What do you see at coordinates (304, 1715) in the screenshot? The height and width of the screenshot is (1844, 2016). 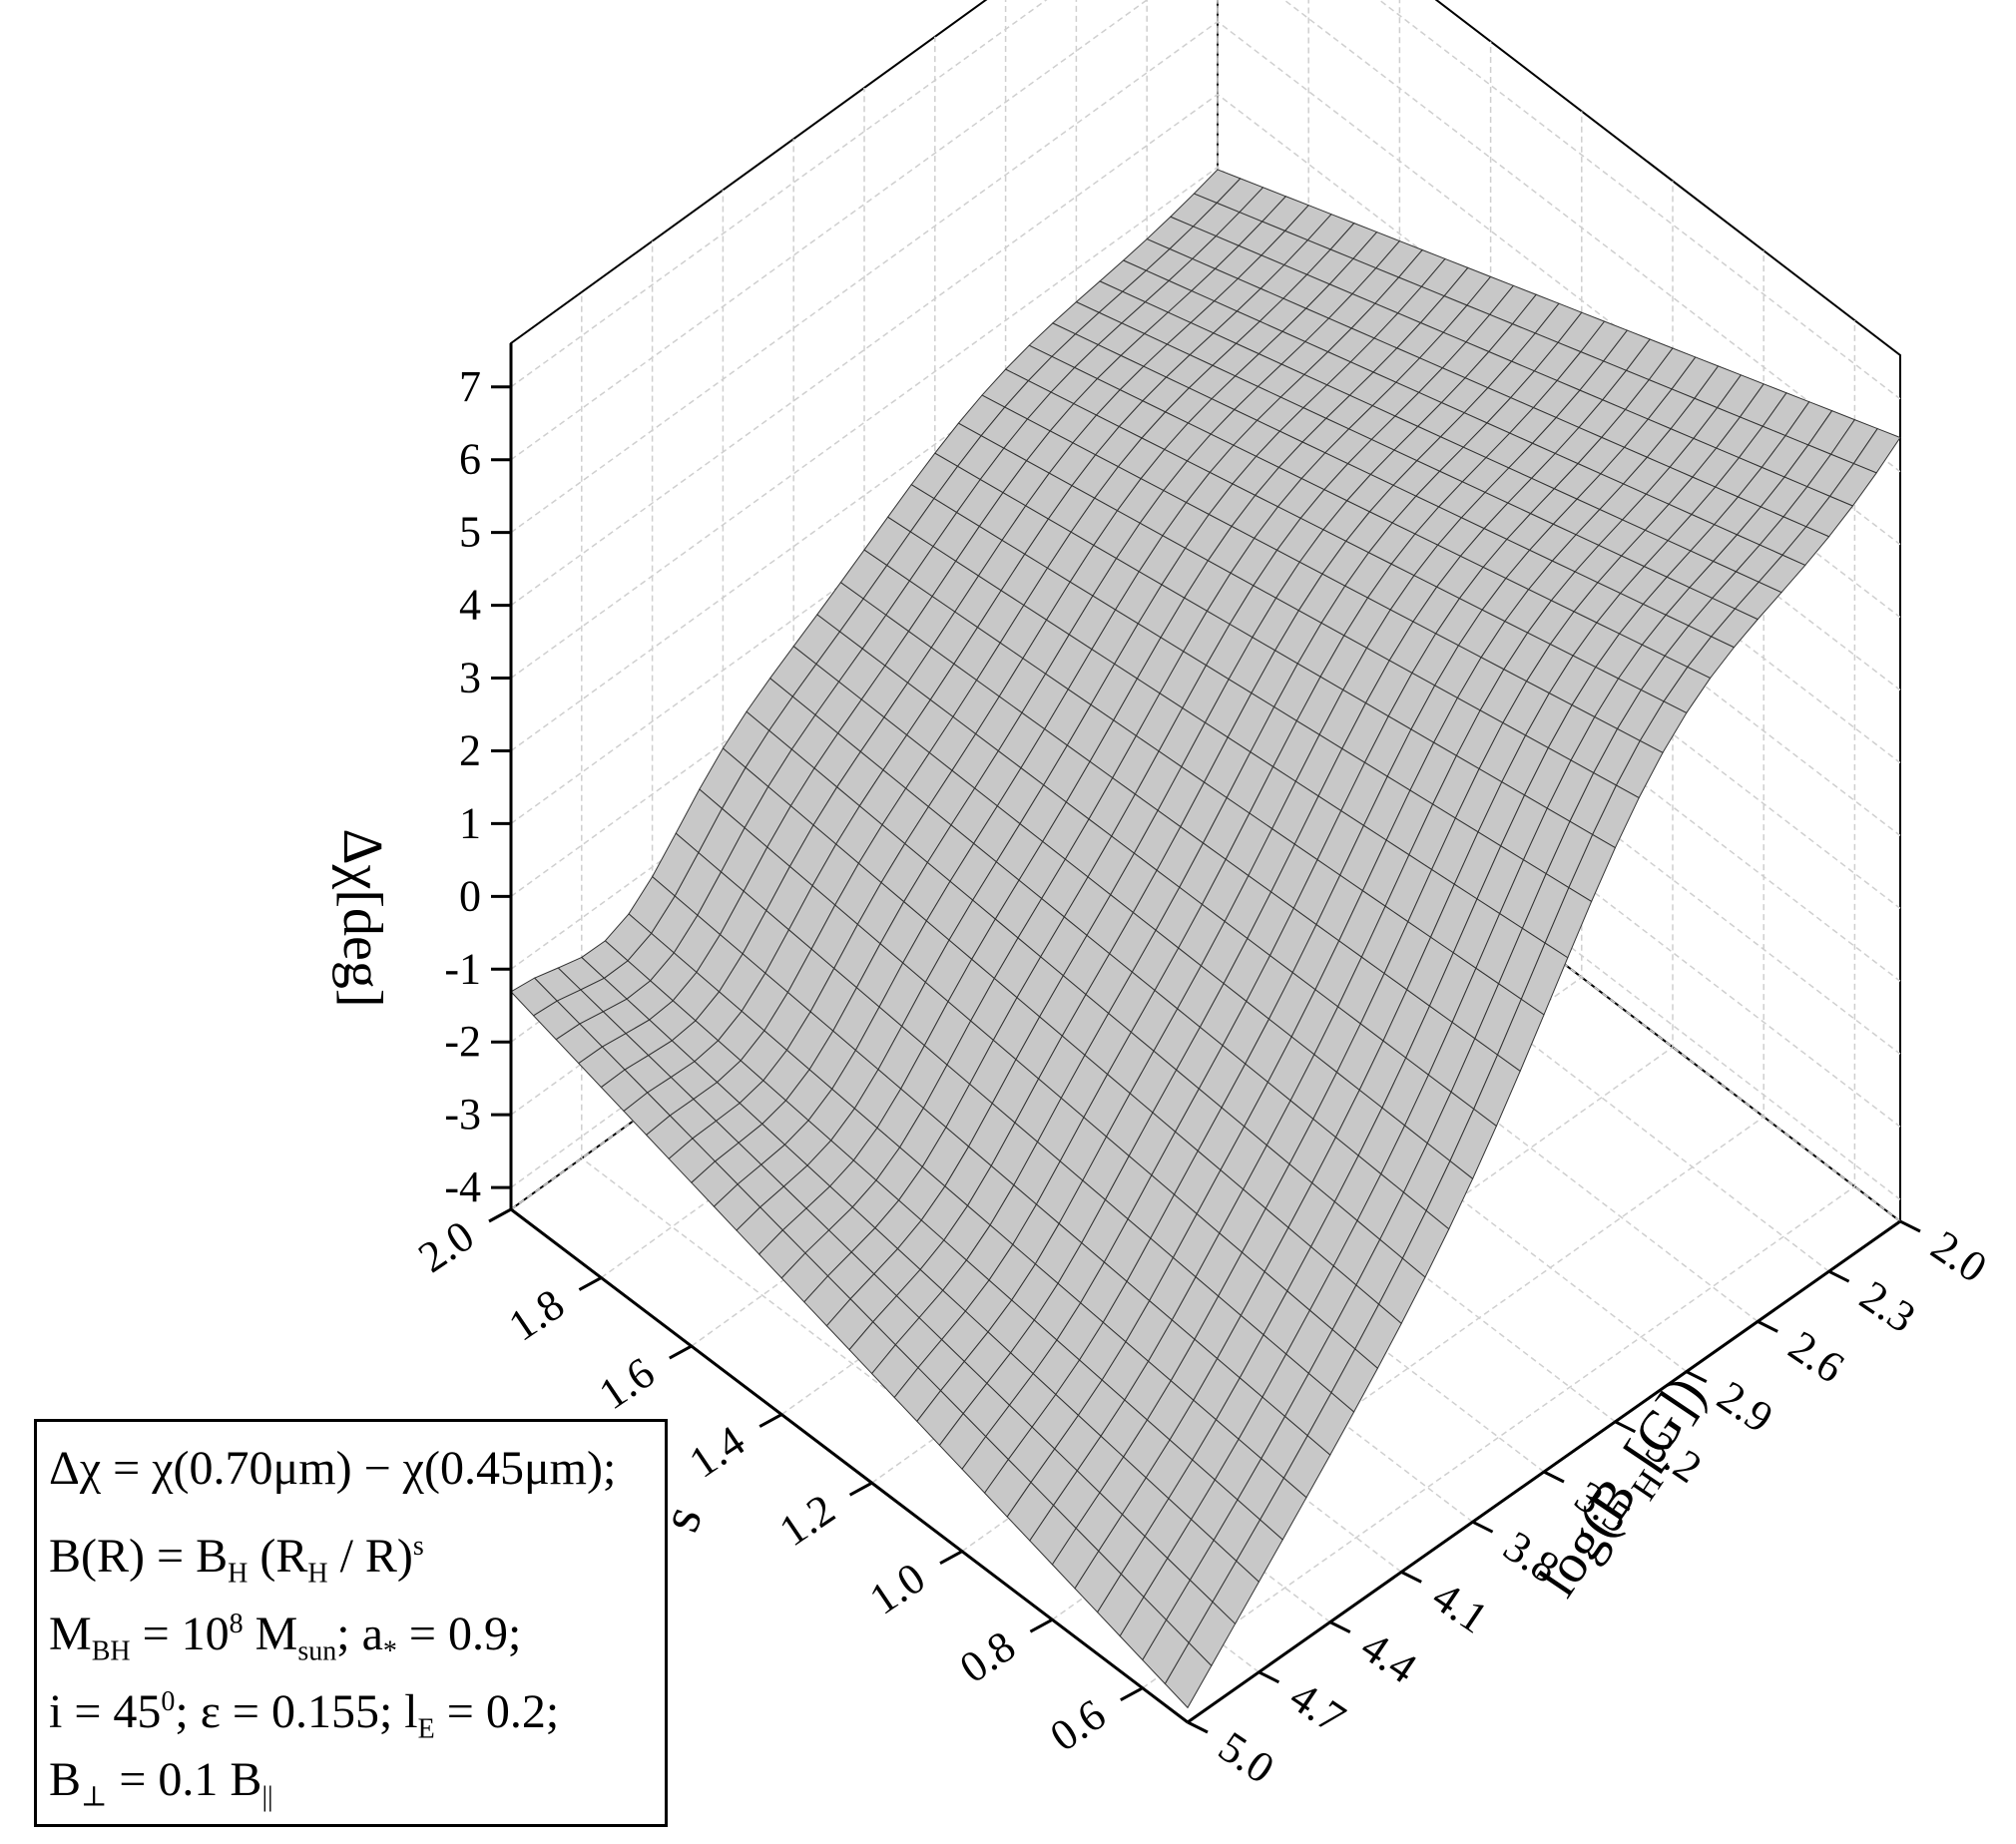 I see `legend-line-4: i = 450; ε = 0.155; lE = 0.2;` at bounding box center [304, 1715].